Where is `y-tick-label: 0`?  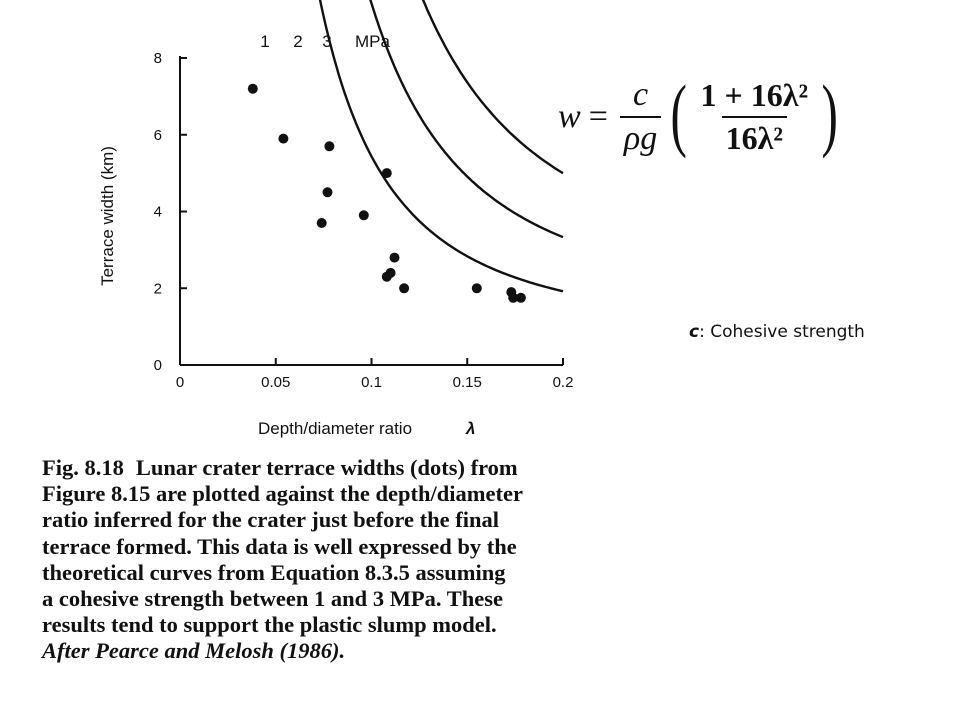 y-tick-label: 0 is located at coordinates (158, 365).